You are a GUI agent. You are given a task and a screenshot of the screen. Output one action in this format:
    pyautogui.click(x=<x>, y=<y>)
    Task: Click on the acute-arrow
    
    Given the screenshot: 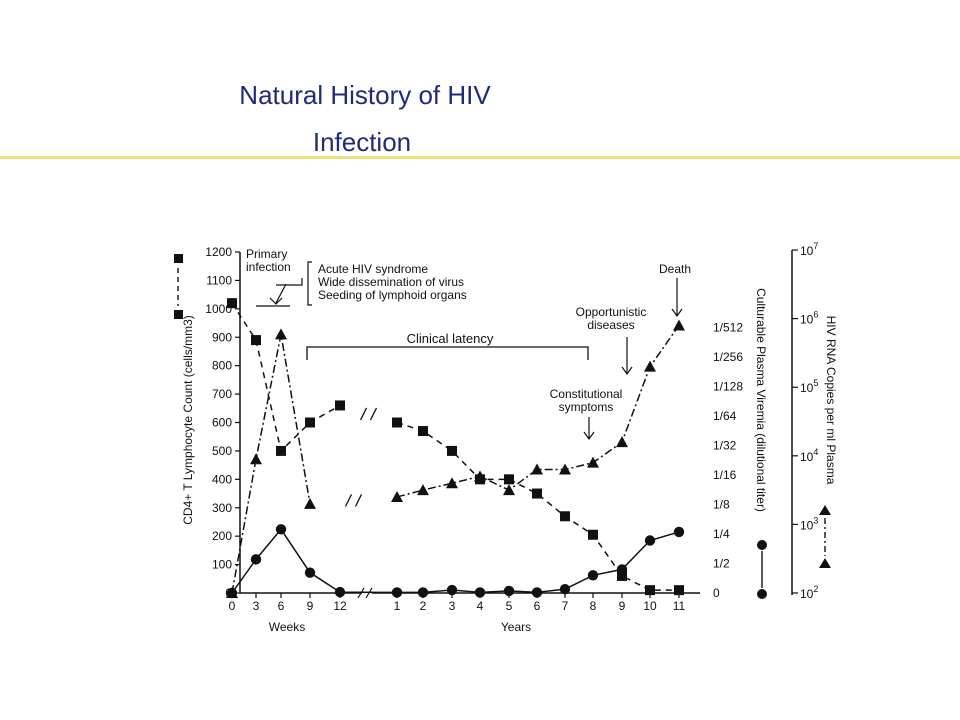 What is the action you would take?
    pyautogui.click(x=289, y=282)
    